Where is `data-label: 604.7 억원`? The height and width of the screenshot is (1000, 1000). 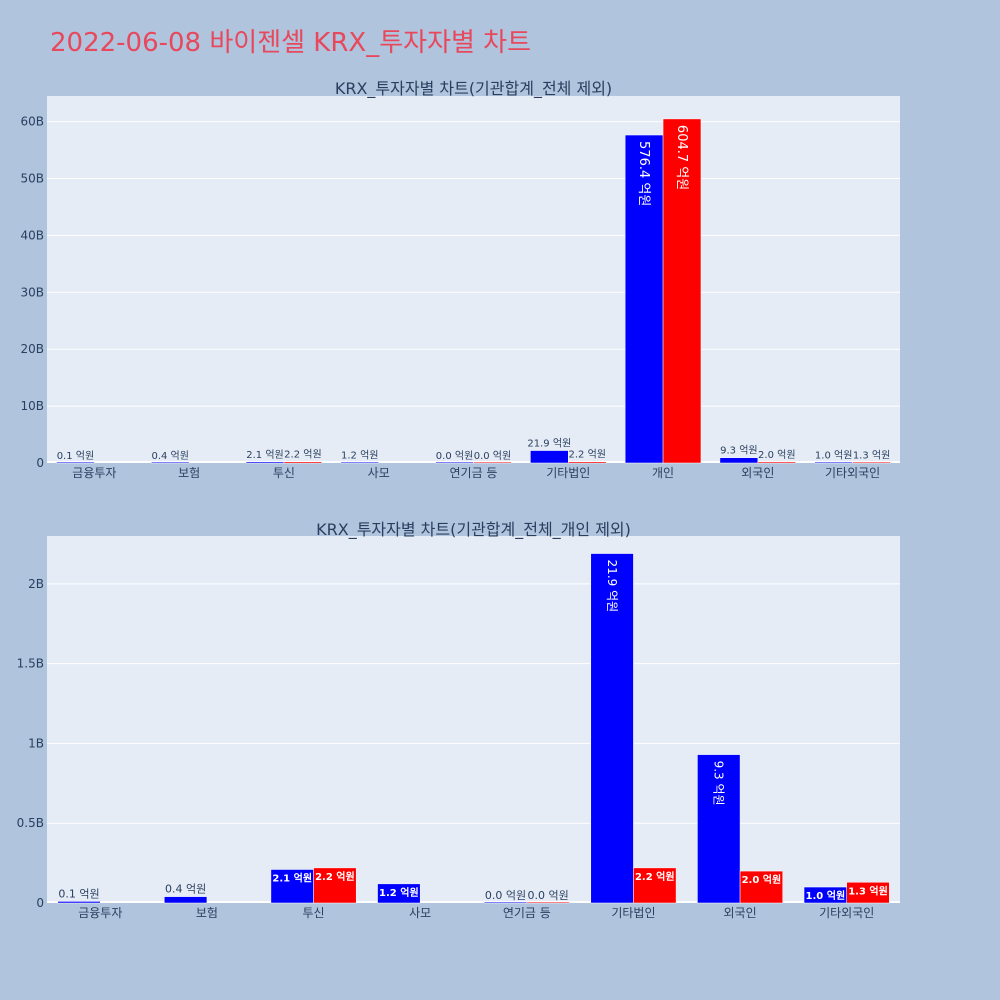 data-label: 604.7 억원 is located at coordinates (681, 157).